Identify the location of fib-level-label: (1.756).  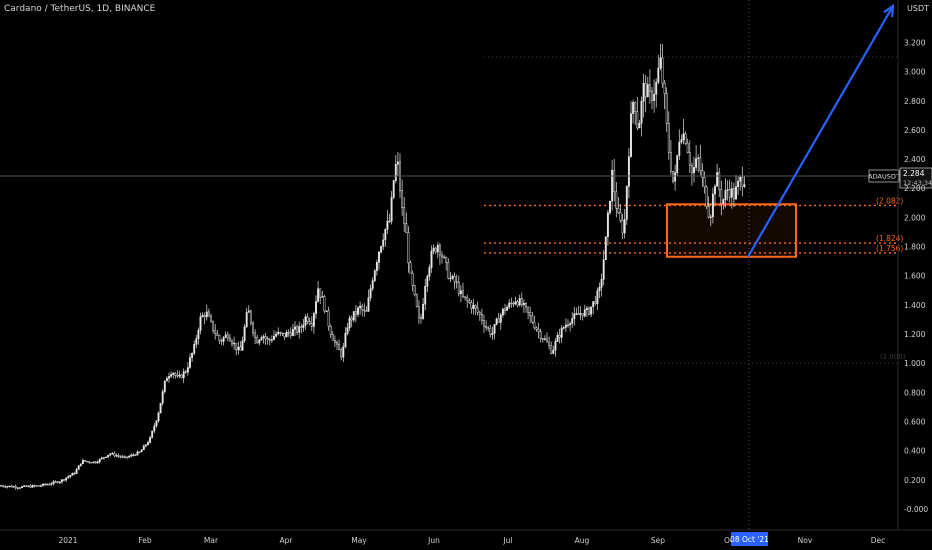
(889, 248).